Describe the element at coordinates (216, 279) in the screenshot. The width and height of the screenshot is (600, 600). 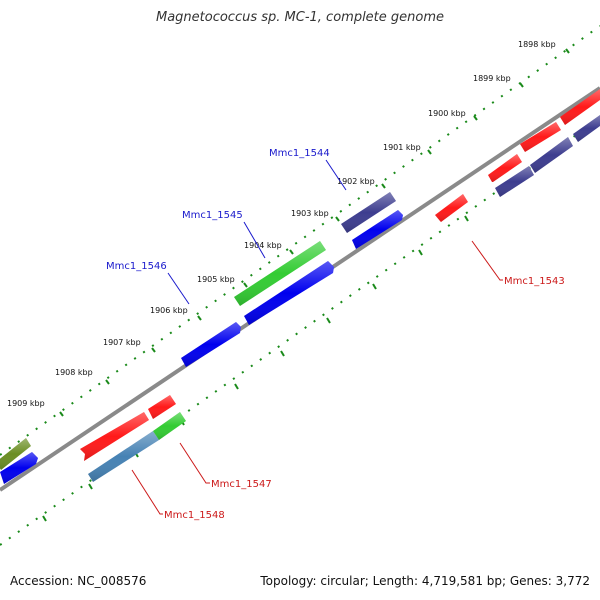
I see `ruler-label-1905: 1905 kbp` at that location.